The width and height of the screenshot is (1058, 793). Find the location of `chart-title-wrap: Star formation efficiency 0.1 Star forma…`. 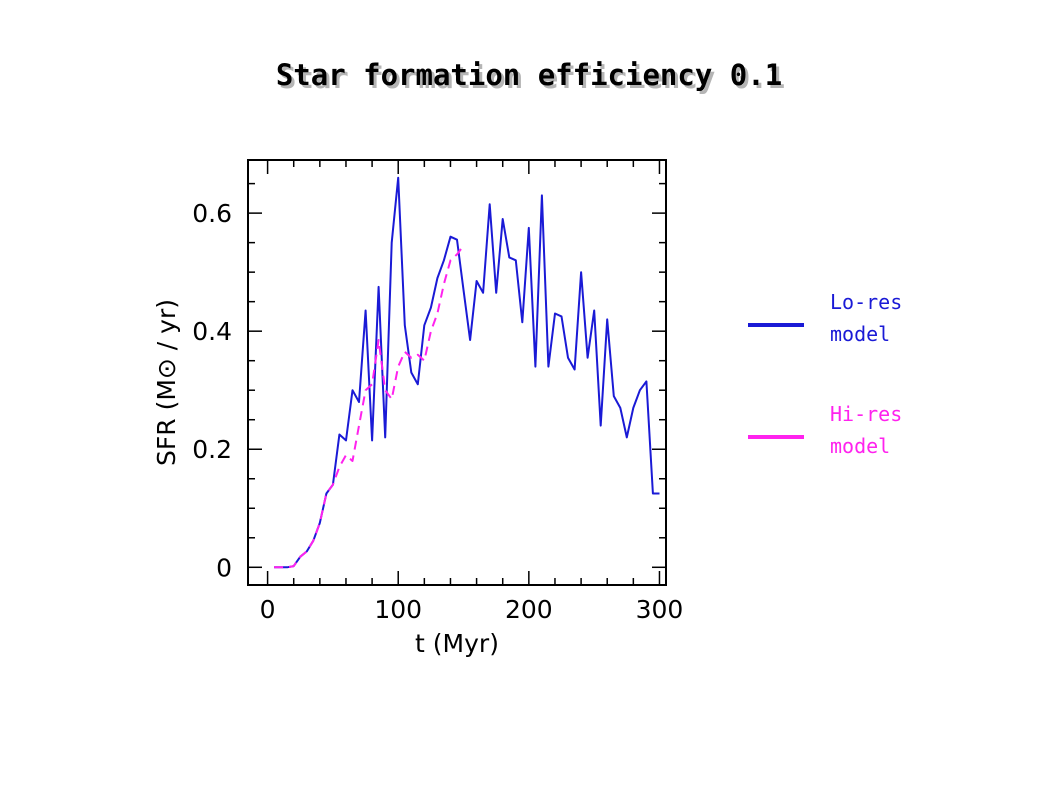

chart-title-wrap: Star formation efficiency 0.1 Star forma… is located at coordinates (529, 76).